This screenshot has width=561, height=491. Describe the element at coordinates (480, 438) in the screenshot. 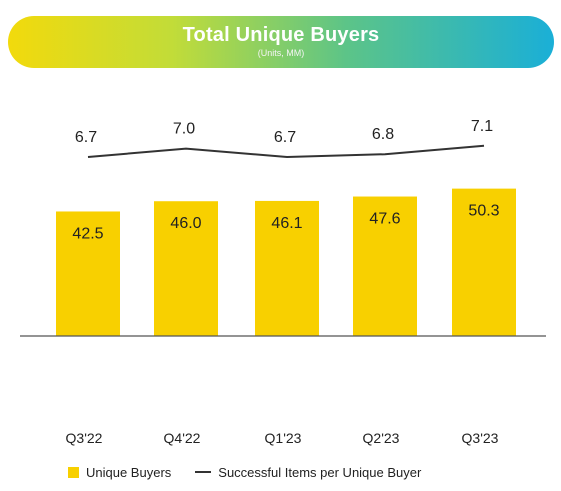

I see `x-tick-label-4: Q3'23` at that location.